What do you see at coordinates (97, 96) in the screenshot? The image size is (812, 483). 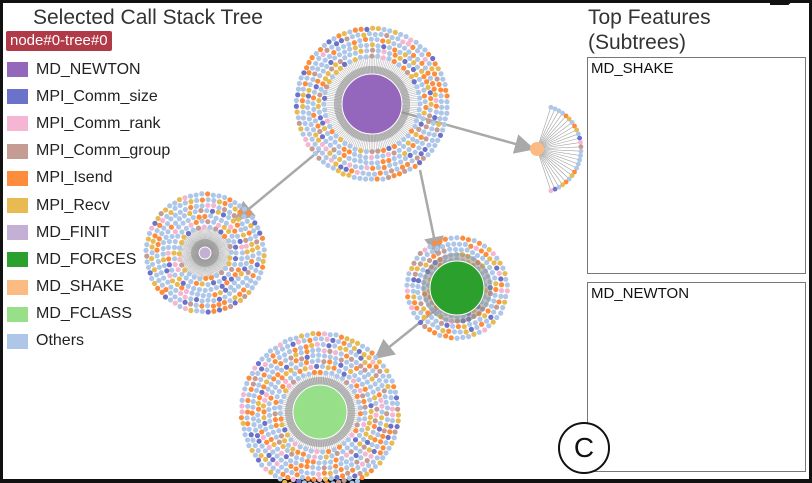 I see `legend-label: MPI_Comm_size` at bounding box center [97, 96].